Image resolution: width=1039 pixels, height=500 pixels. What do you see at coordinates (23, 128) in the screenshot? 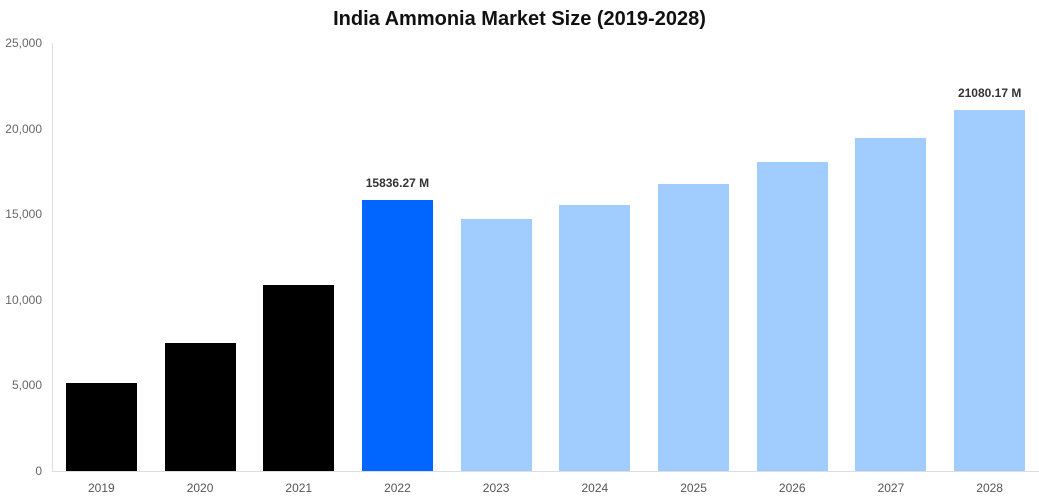
I see `y-tick-label: 20,000` at bounding box center [23, 128].